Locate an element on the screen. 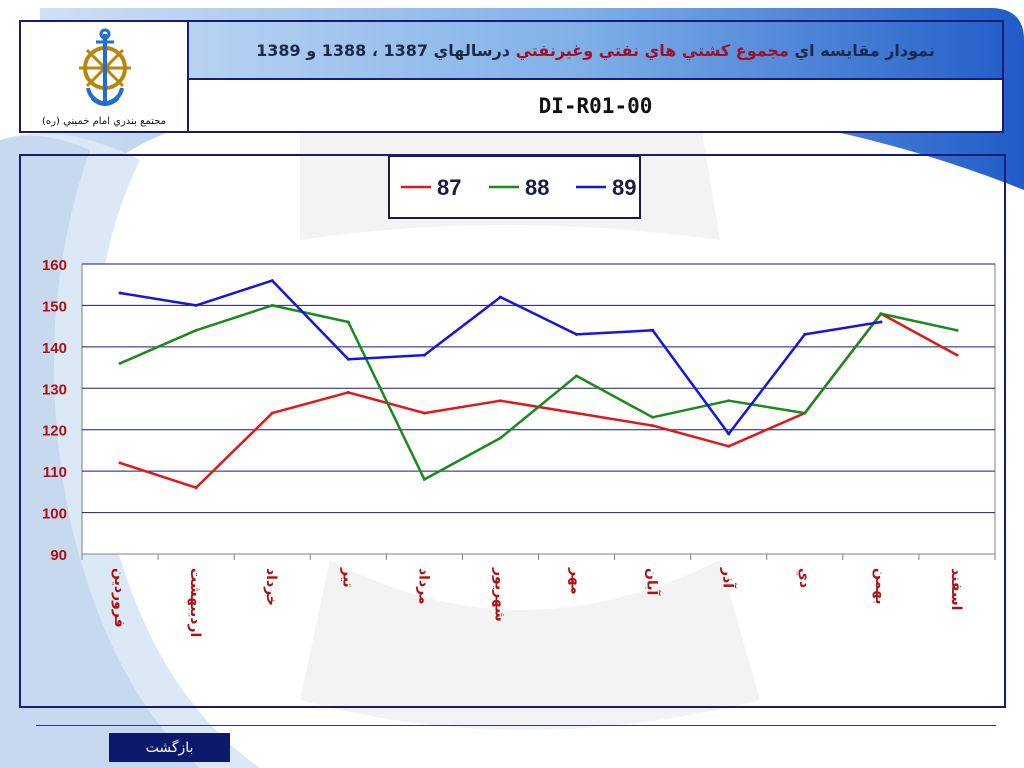 This screenshot has width=1024, height=768. y-tick-label: 150 is located at coordinates (54, 306).